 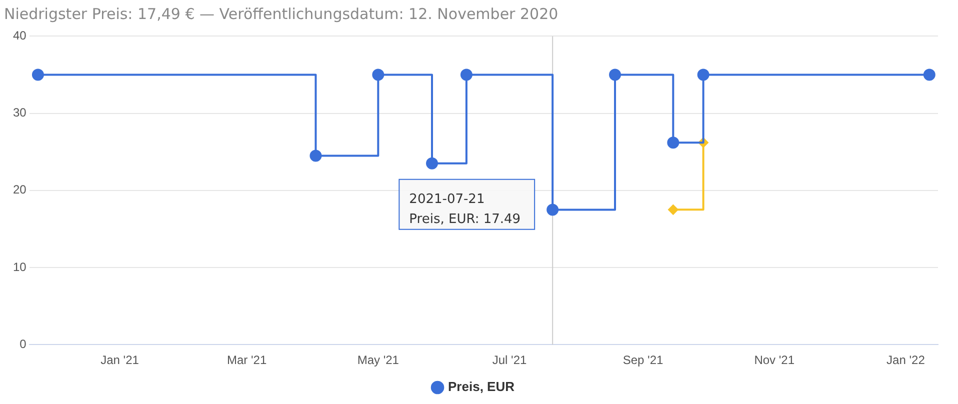 What do you see at coordinates (281, 14) in the screenshot?
I see `chart-title: Niedrigster Preis: 17,49 € — Veröffentlichungsdatum: 12. November 2020` at bounding box center [281, 14].